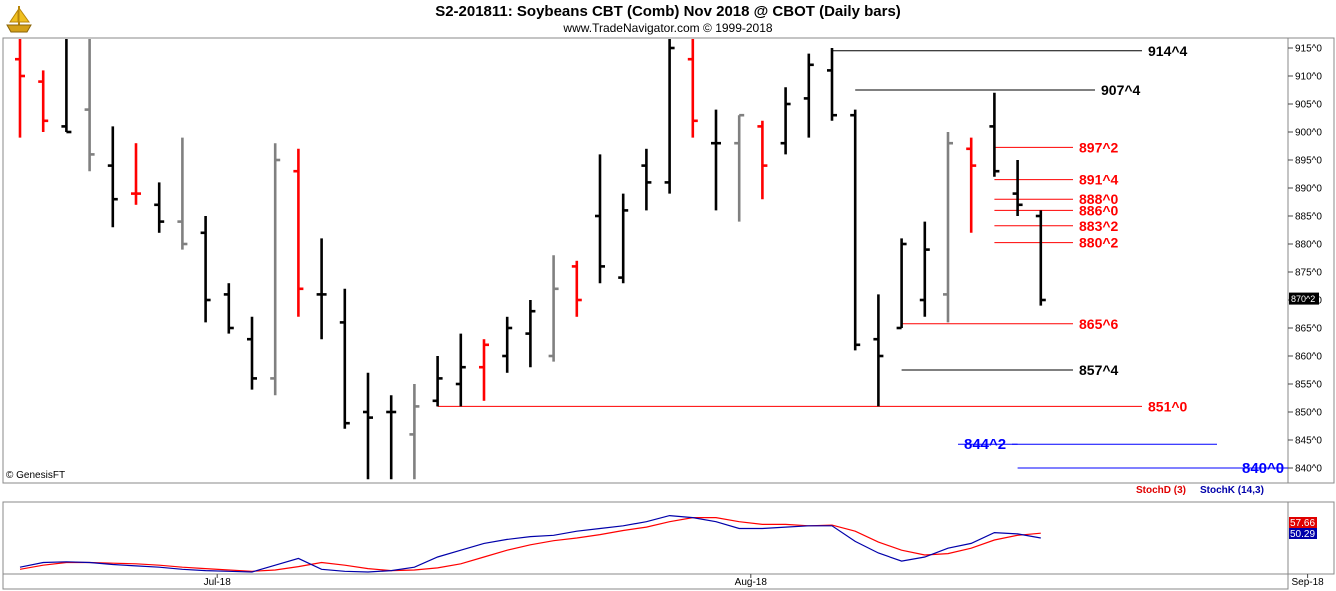 The height and width of the screenshot is (591, 1336). What do you see at coordinates (1308, 273) in the screenshot?
I see `price-tick-label: 875^0` at bounding box center [1308, 273].